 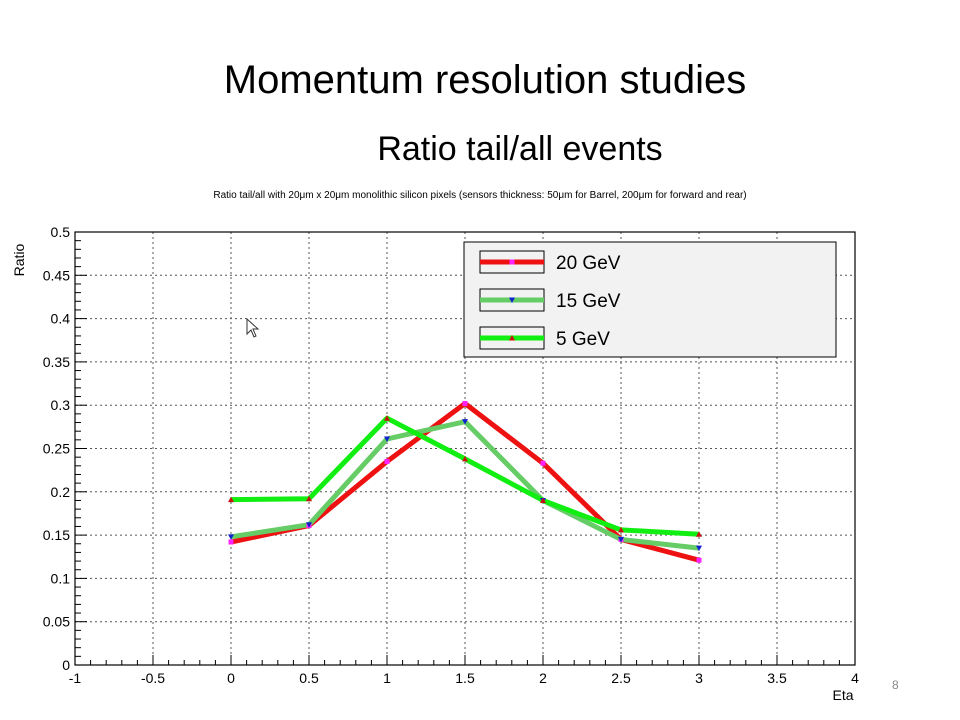 What do you see at coordinates (650, 299) in the screenshot?
I see `legend: 20 GeV 15 GeV 5 GeV` at bounding box center [650, 299].